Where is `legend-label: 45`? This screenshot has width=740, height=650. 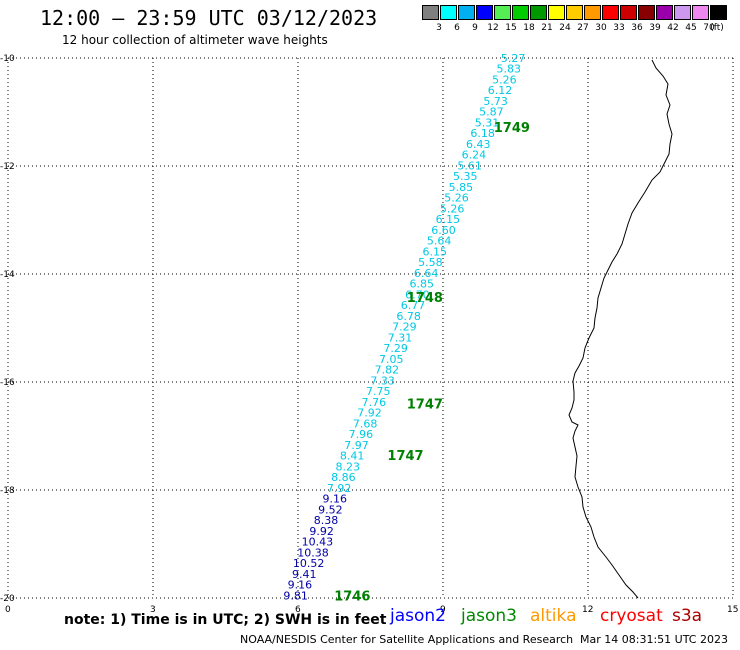
legend-label: 45 is located at coordinates (691, 28).